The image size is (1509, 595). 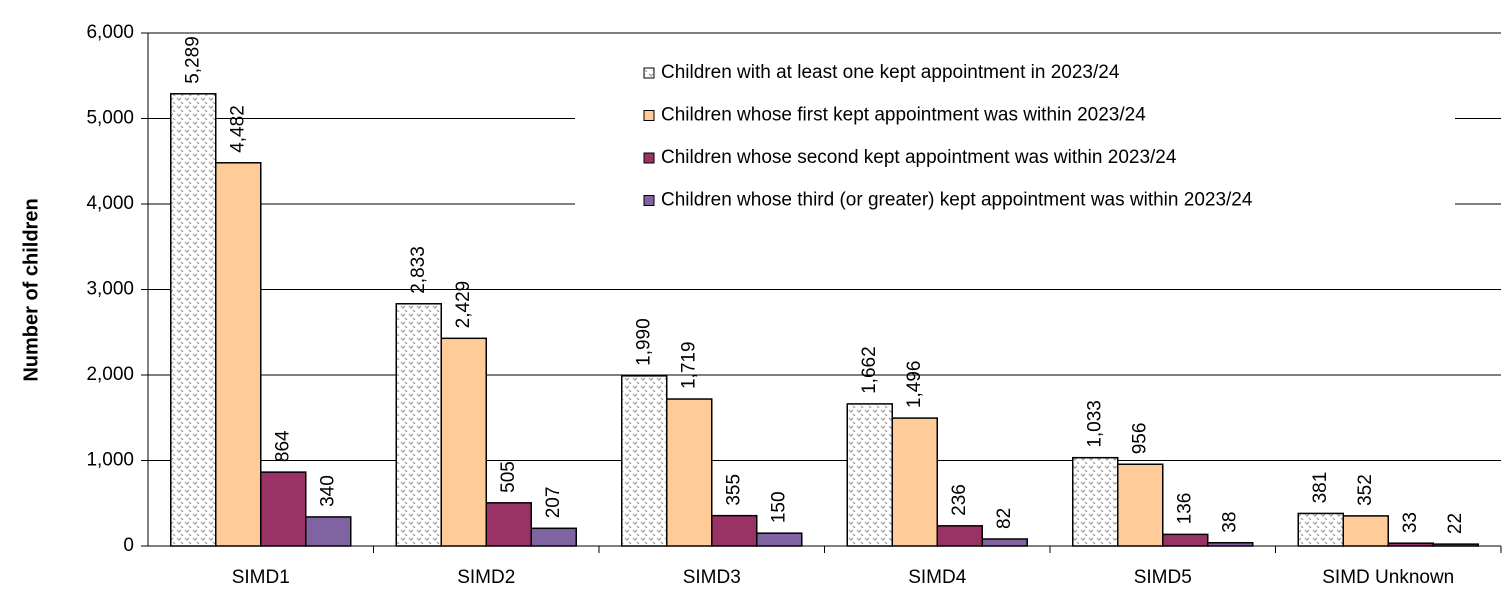 I want to click on data-label: 352, so click(x=1365, y=490).